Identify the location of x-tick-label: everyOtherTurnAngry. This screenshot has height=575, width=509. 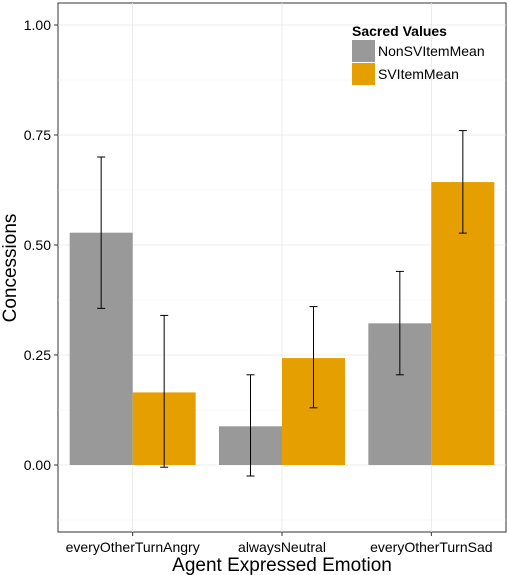
(133, 547).